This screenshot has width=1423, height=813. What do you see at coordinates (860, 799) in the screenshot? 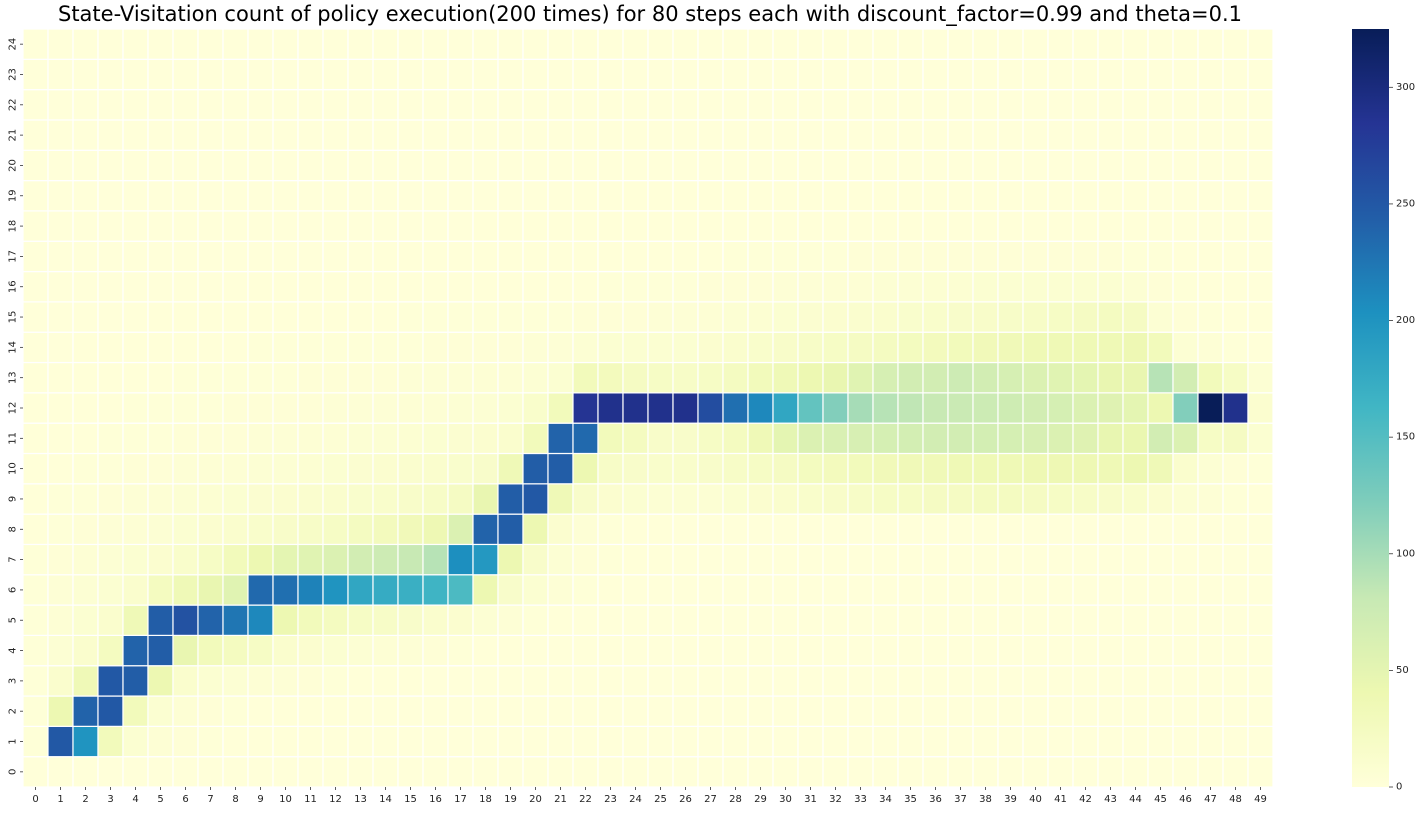
I see `x-tick-label: 33` at bounding box center [860, 799].